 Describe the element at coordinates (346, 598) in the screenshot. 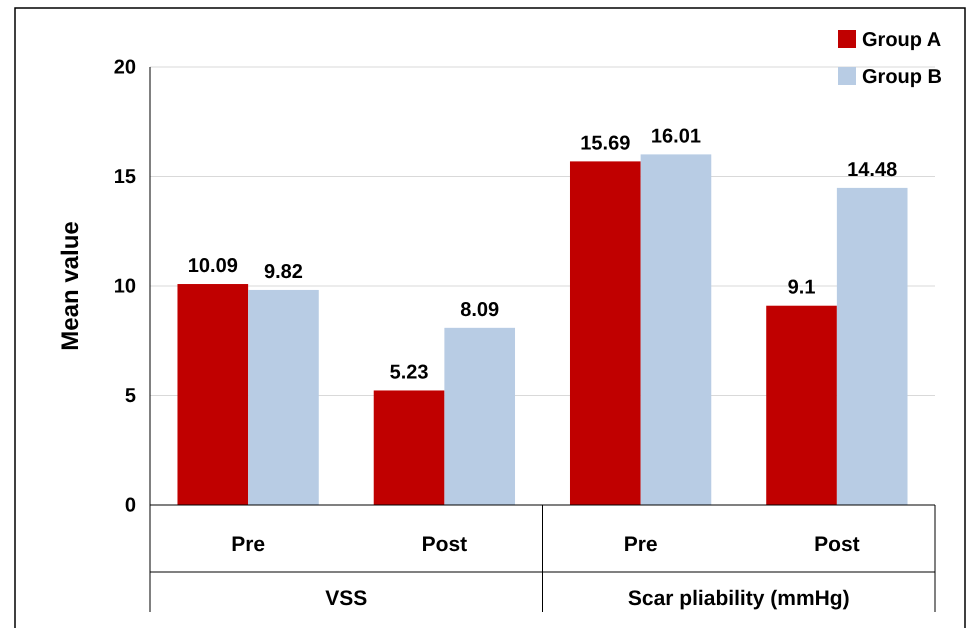

I see `text: VSS` at that location.